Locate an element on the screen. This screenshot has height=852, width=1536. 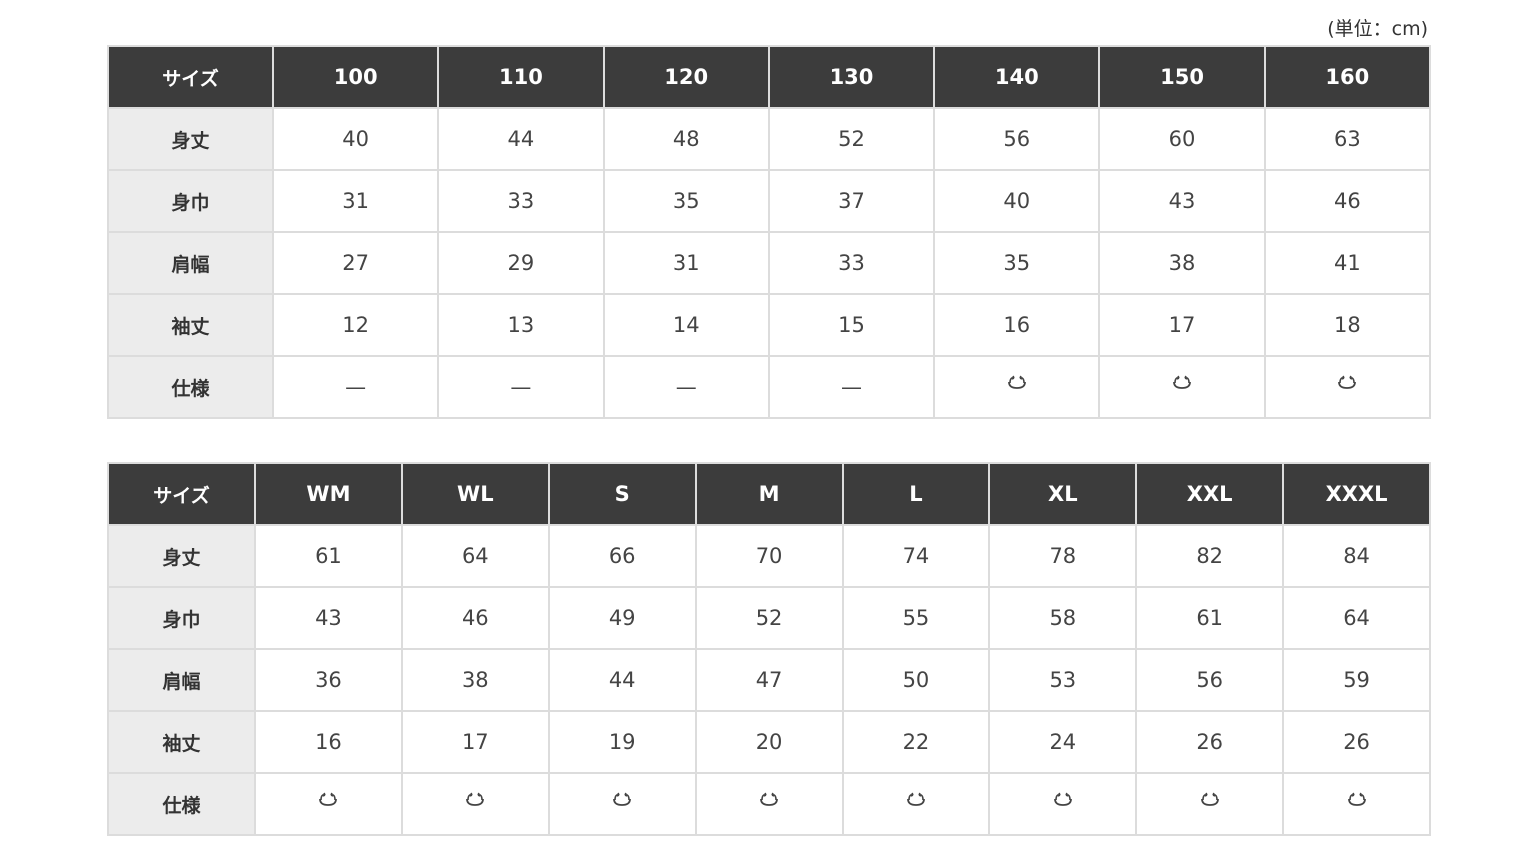
table-row: 肩幅 27 29 31 33 35 38 41 is located at coordinates (769, 263).